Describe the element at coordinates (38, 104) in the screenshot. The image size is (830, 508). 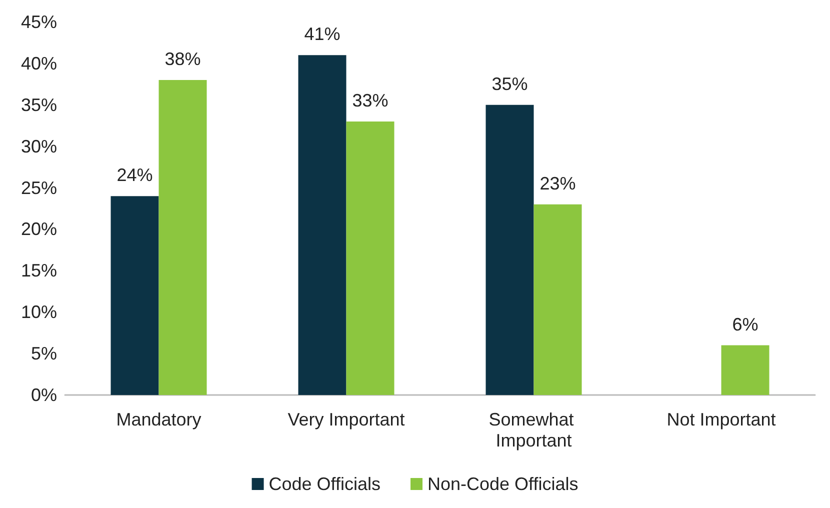
I see `y-tick-label: 35%` at that location.